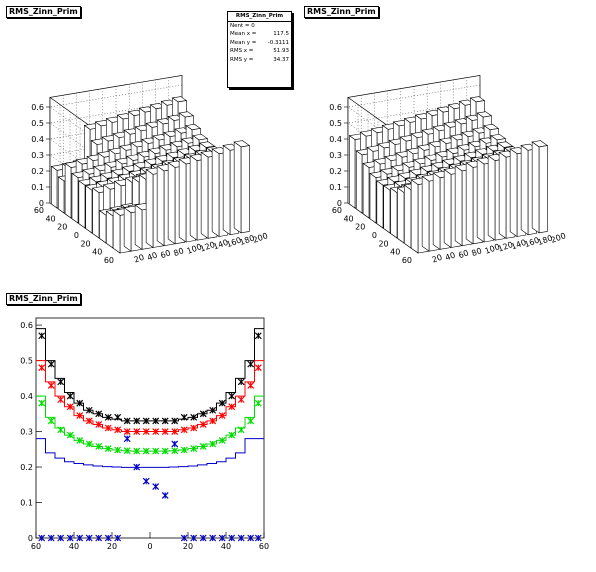 The width and height of the screenshot is (596, 572). I want to click on y-tick-label: 0.2, so click(26, 467).